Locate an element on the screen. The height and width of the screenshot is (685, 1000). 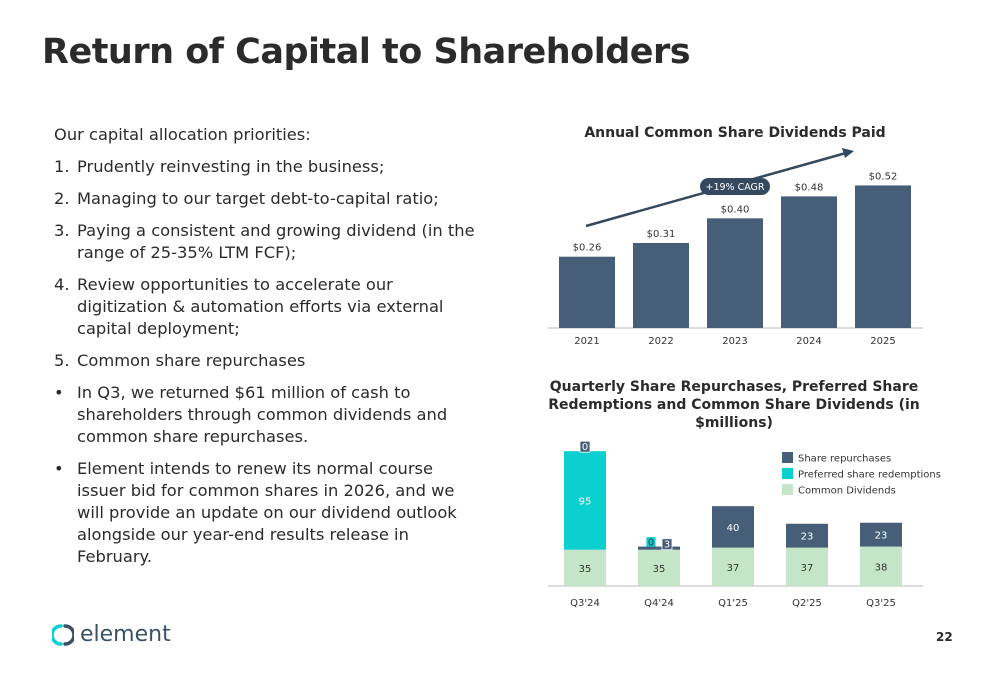
dividend-year-label: 2025 is located at coordinates (882, 341).